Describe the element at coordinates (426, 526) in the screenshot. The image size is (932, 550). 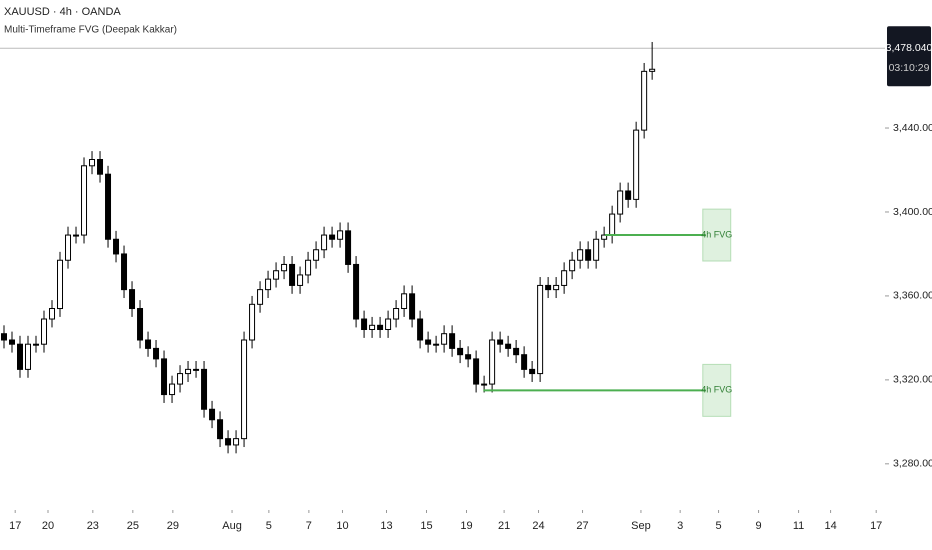
I see `x-tick-label: 15` at that location.